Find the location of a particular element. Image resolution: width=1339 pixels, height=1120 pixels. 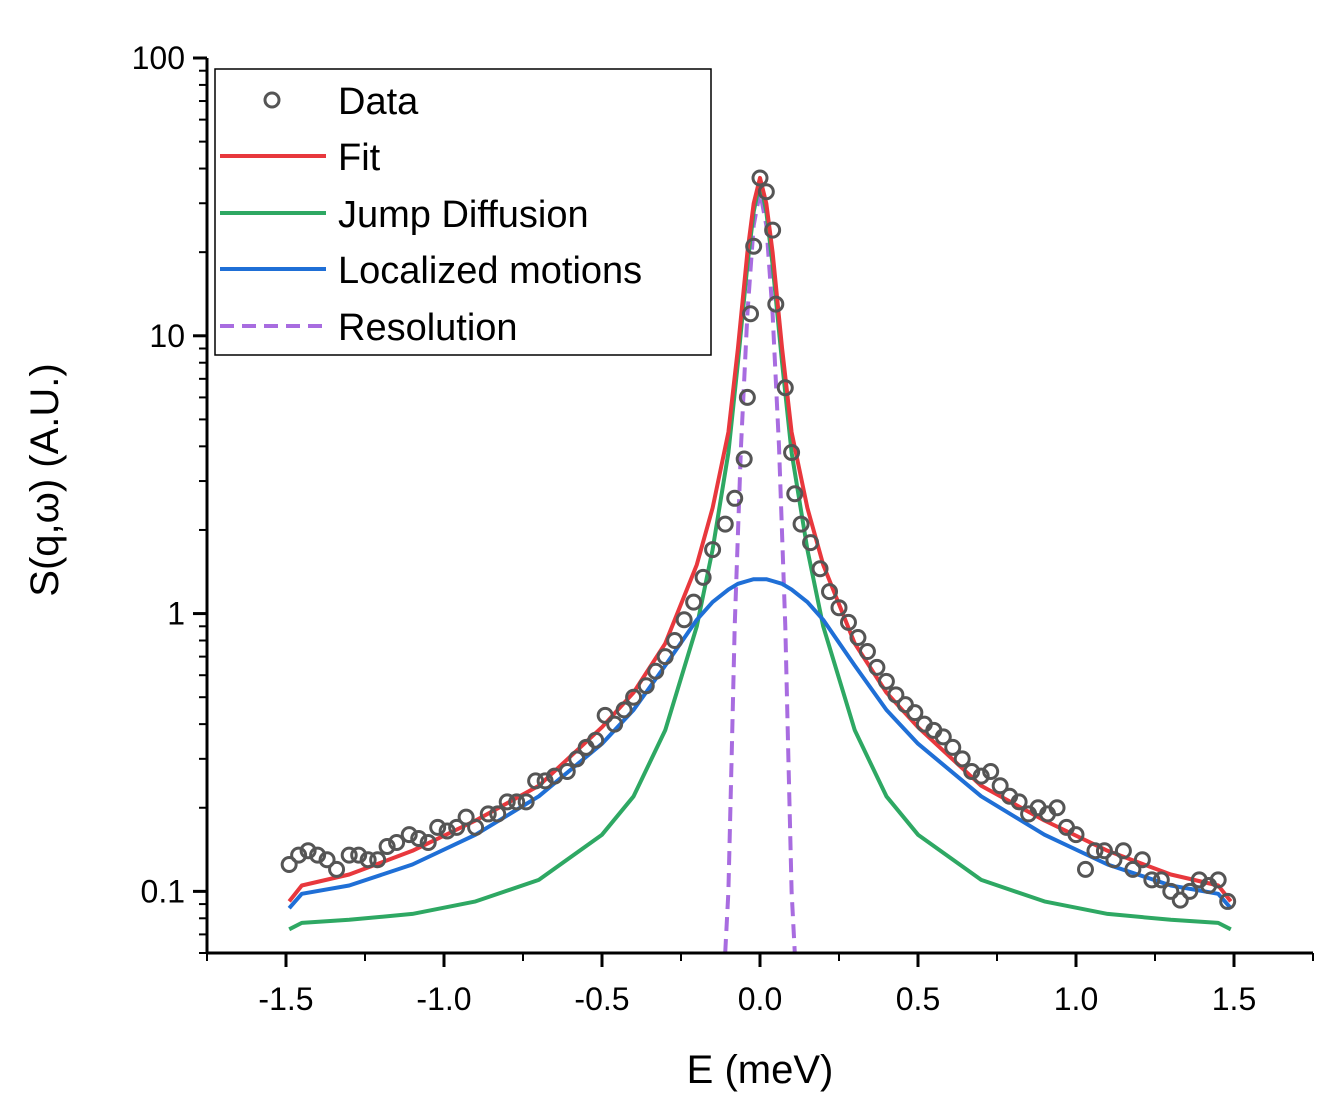

resolution-line is located at coordinates (760, 571).